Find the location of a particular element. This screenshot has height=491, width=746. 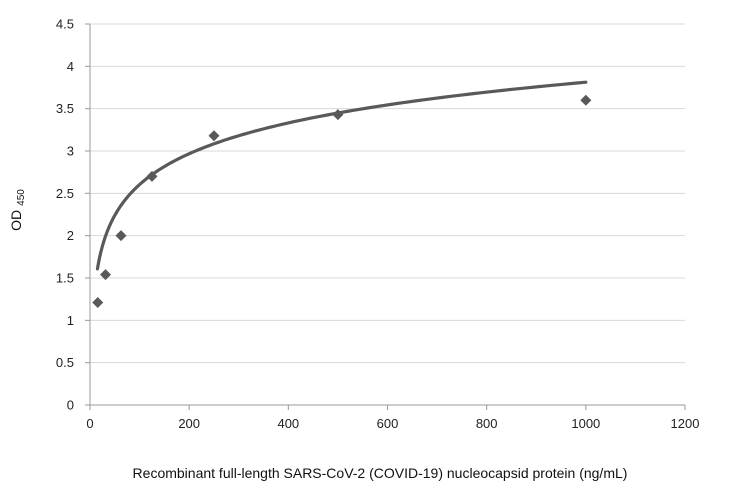

y-tick-label: 4 is located at coordinates (70, 66).